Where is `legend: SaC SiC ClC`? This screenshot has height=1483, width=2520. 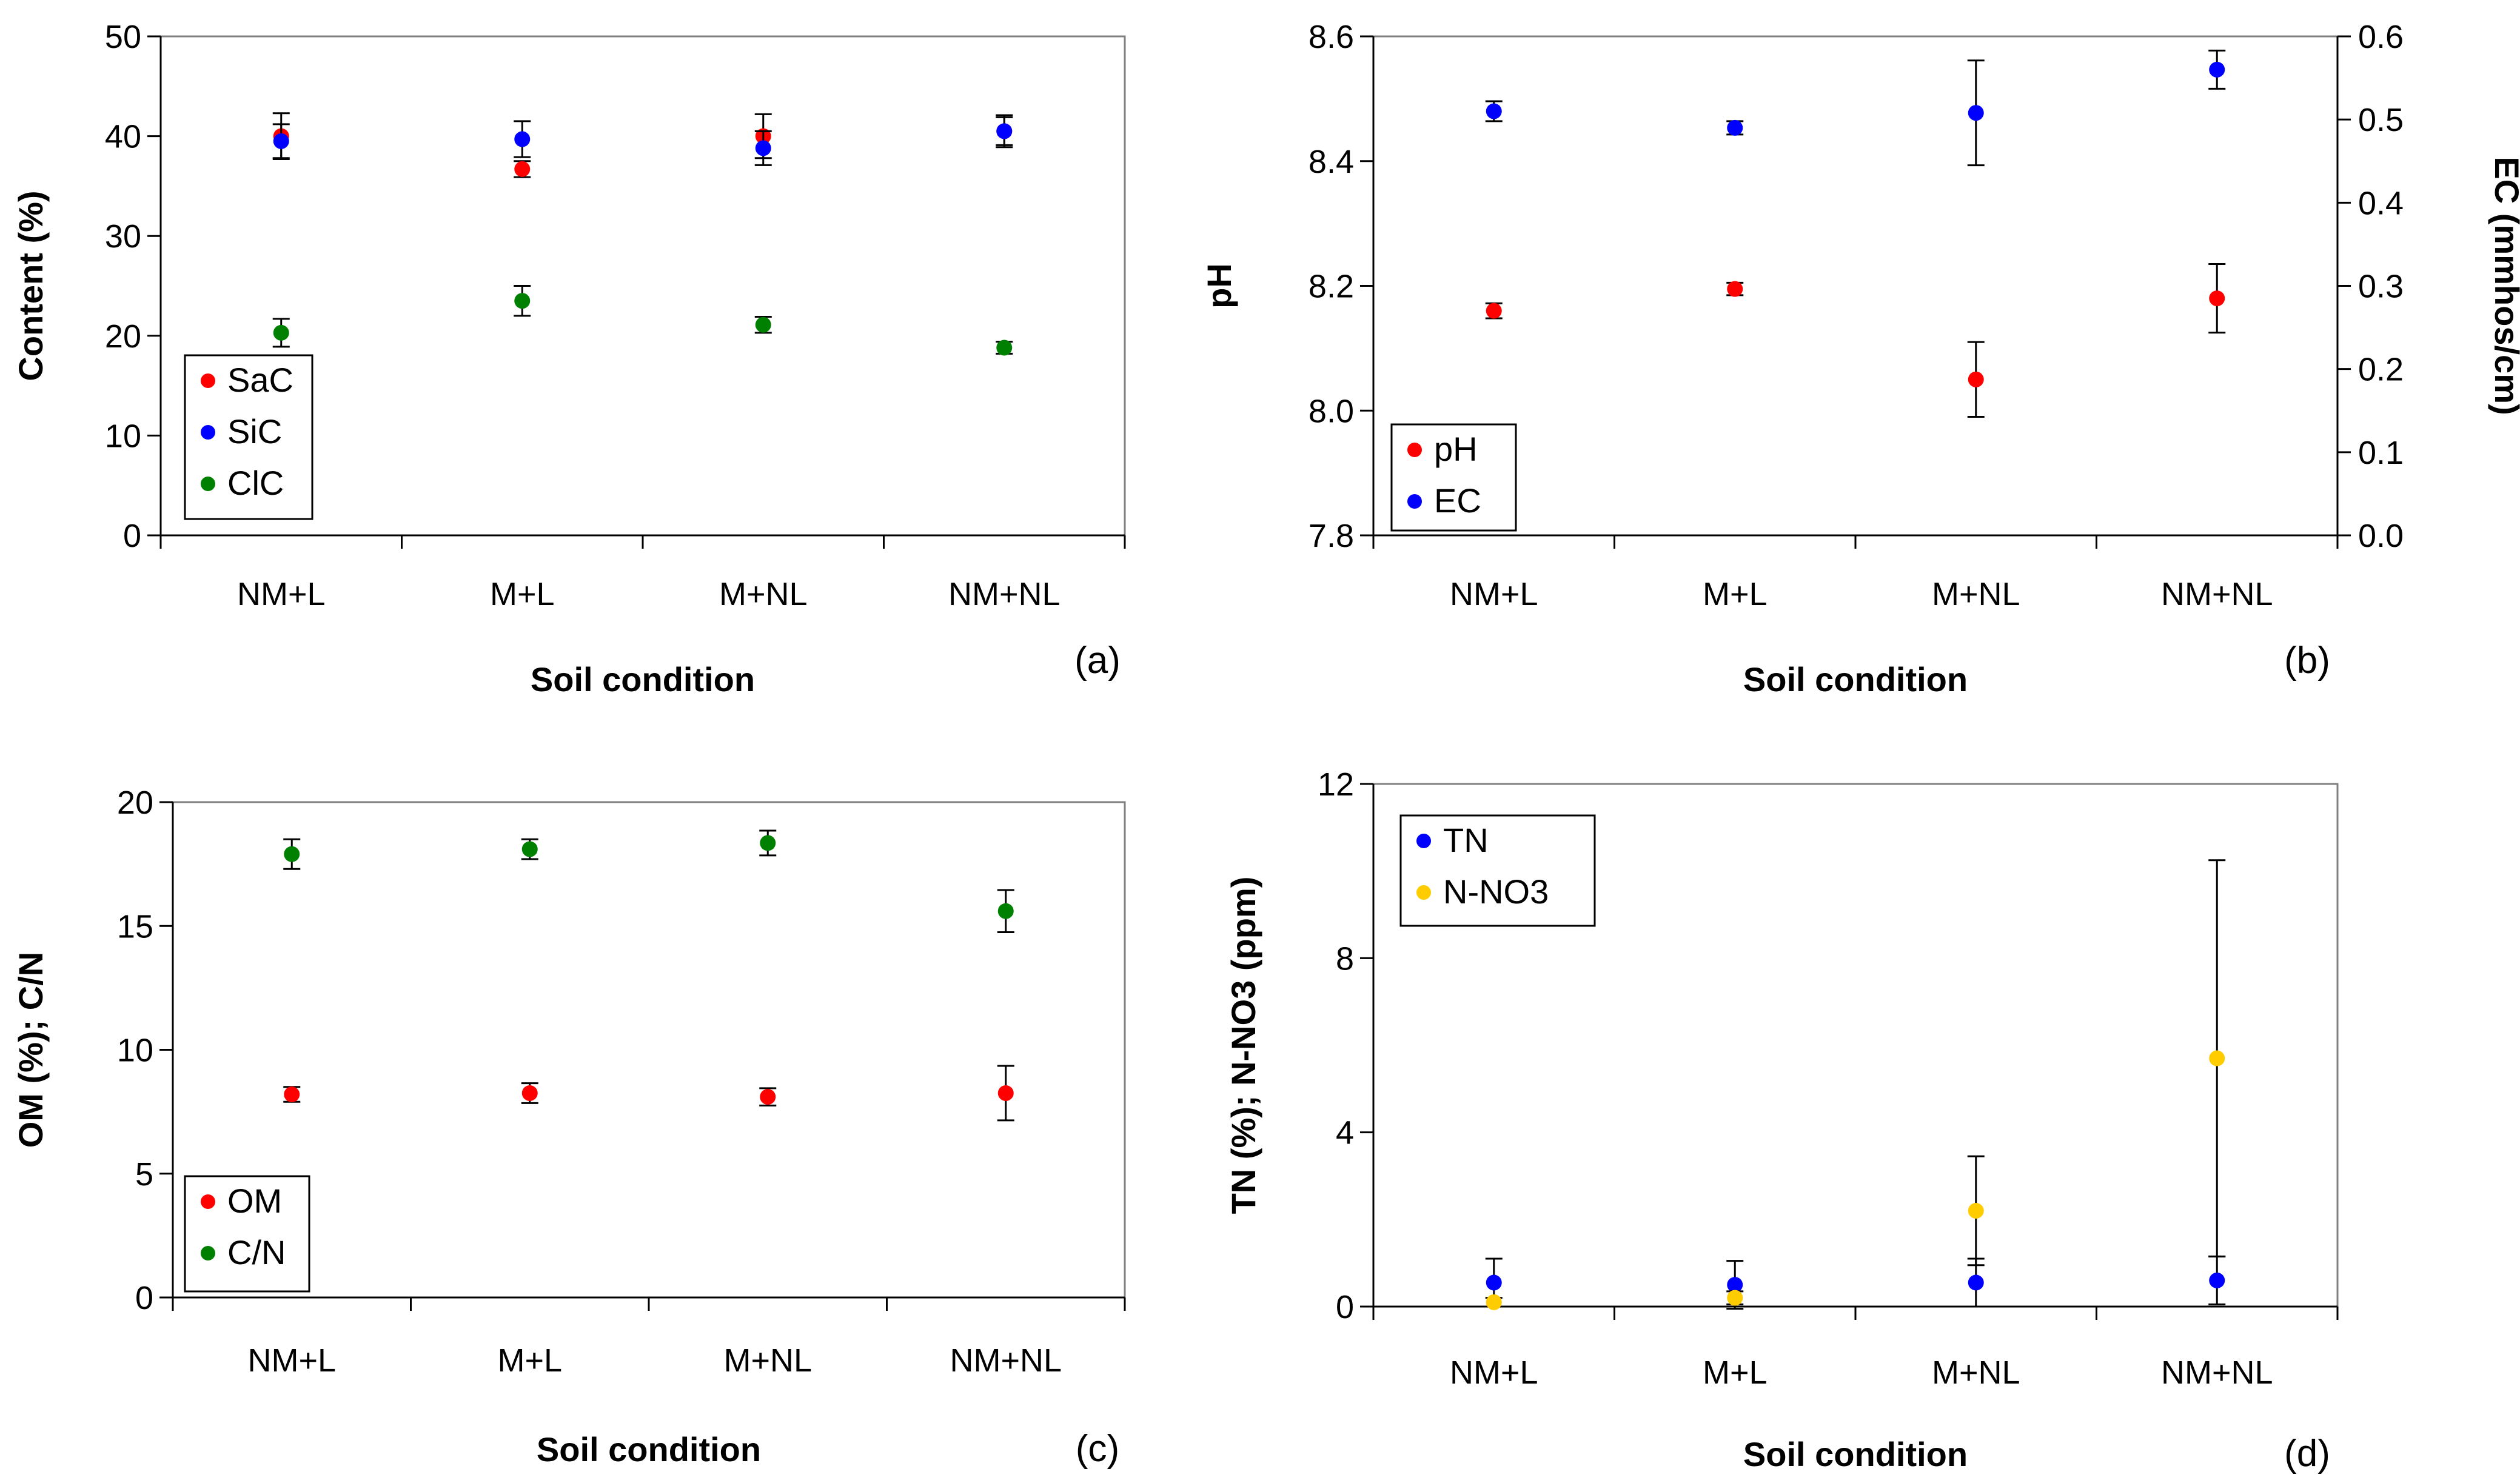 legend: SaC SiC ClC is located at coordinates (248, 437).